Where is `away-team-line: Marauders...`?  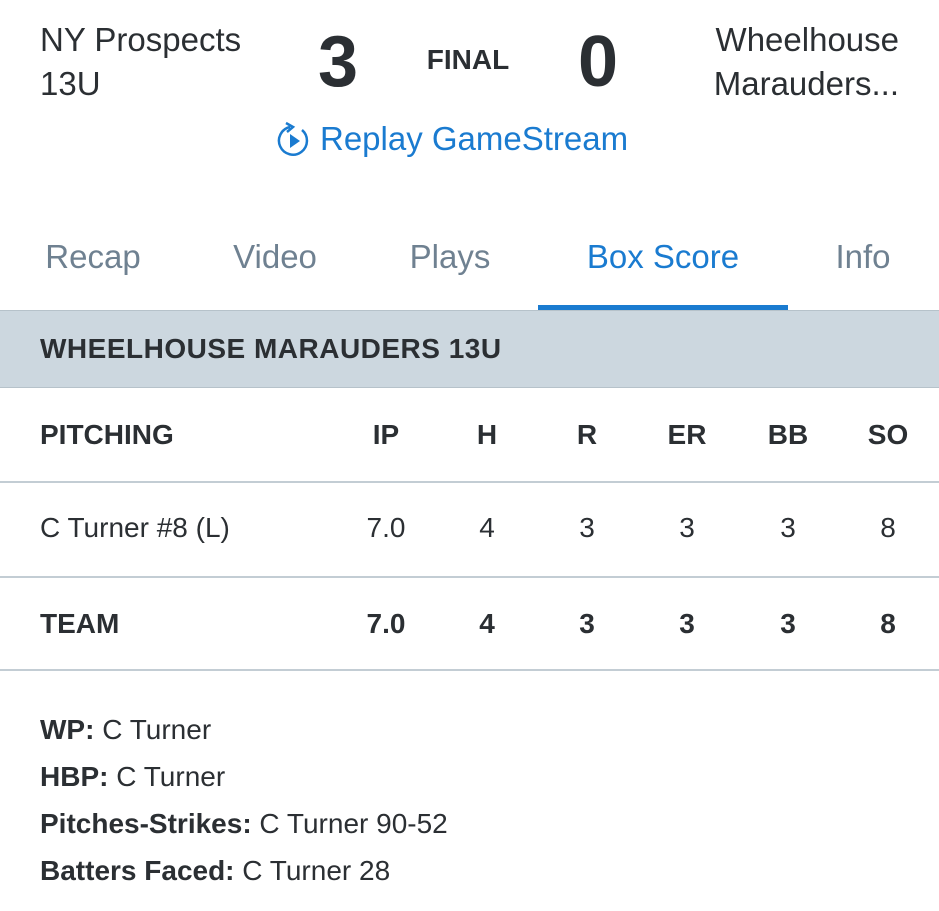 away-team-line: Marauders... is located at coordinates (806, 83).